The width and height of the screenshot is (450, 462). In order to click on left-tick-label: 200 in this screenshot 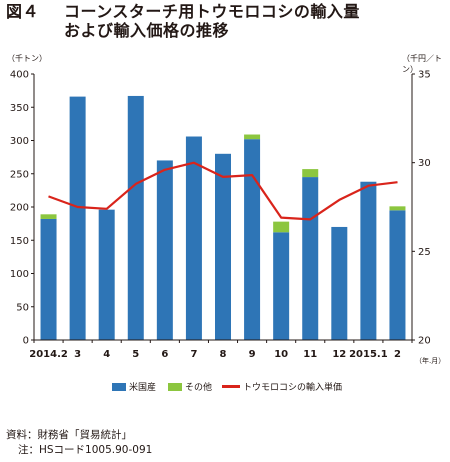, I will do `click(19, 208)`.